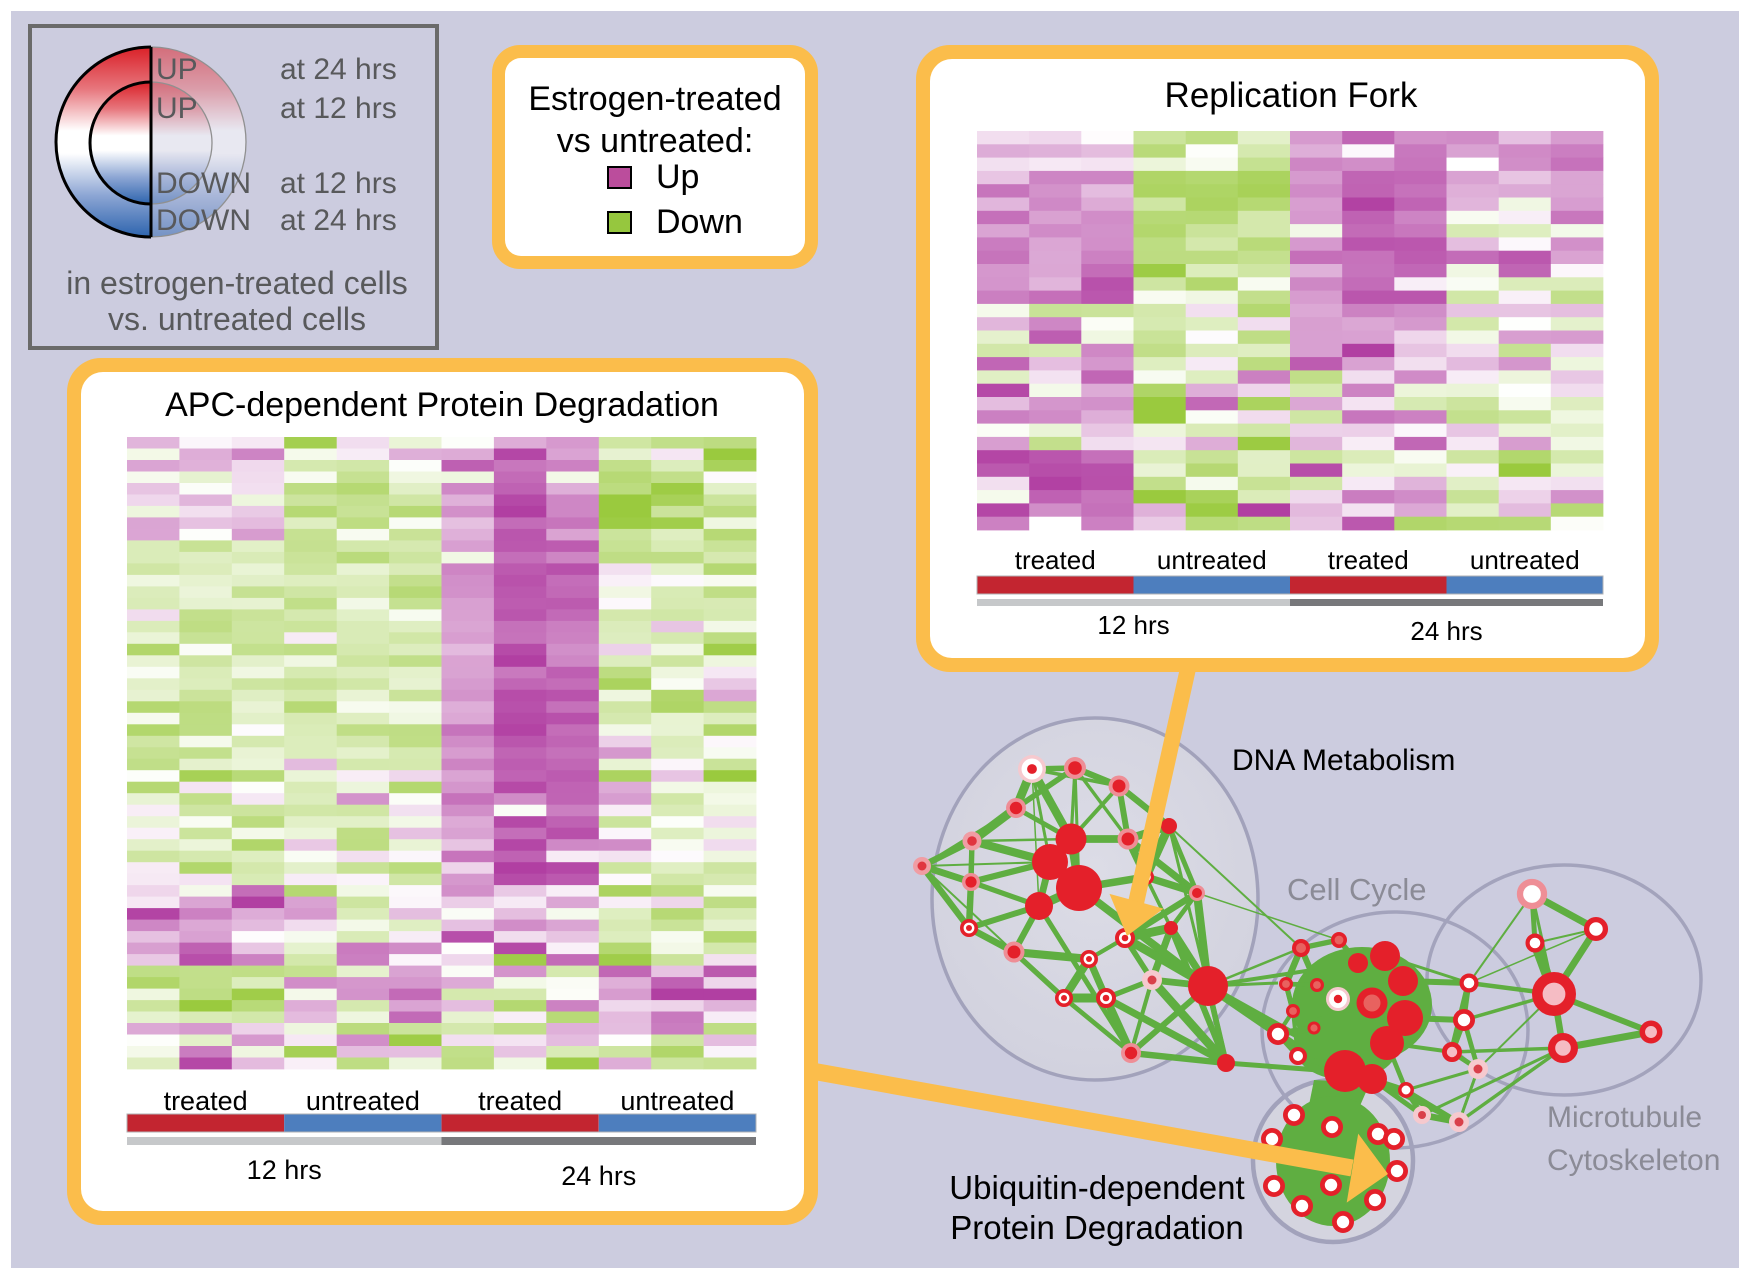 The image size is (1750, 1279). Describe the element at coordinates (699, 222) in the screenshot. I see `svg-text: Down` at that location.